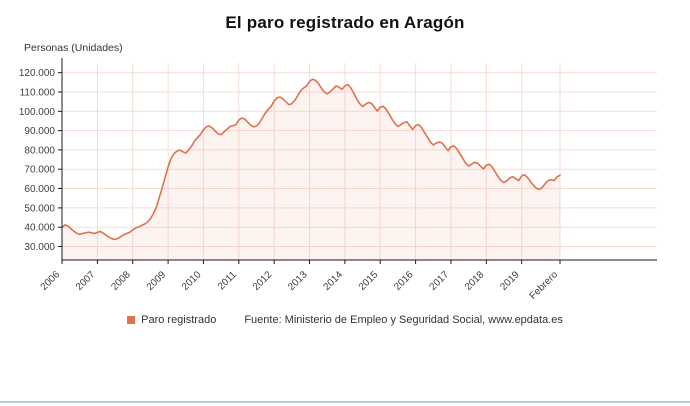 The image size is (690, 406). What do you see at coordinates (179, 320) in the screenshot?
I see `legend-label: Paro registrado` at bounding box center [179, 320].